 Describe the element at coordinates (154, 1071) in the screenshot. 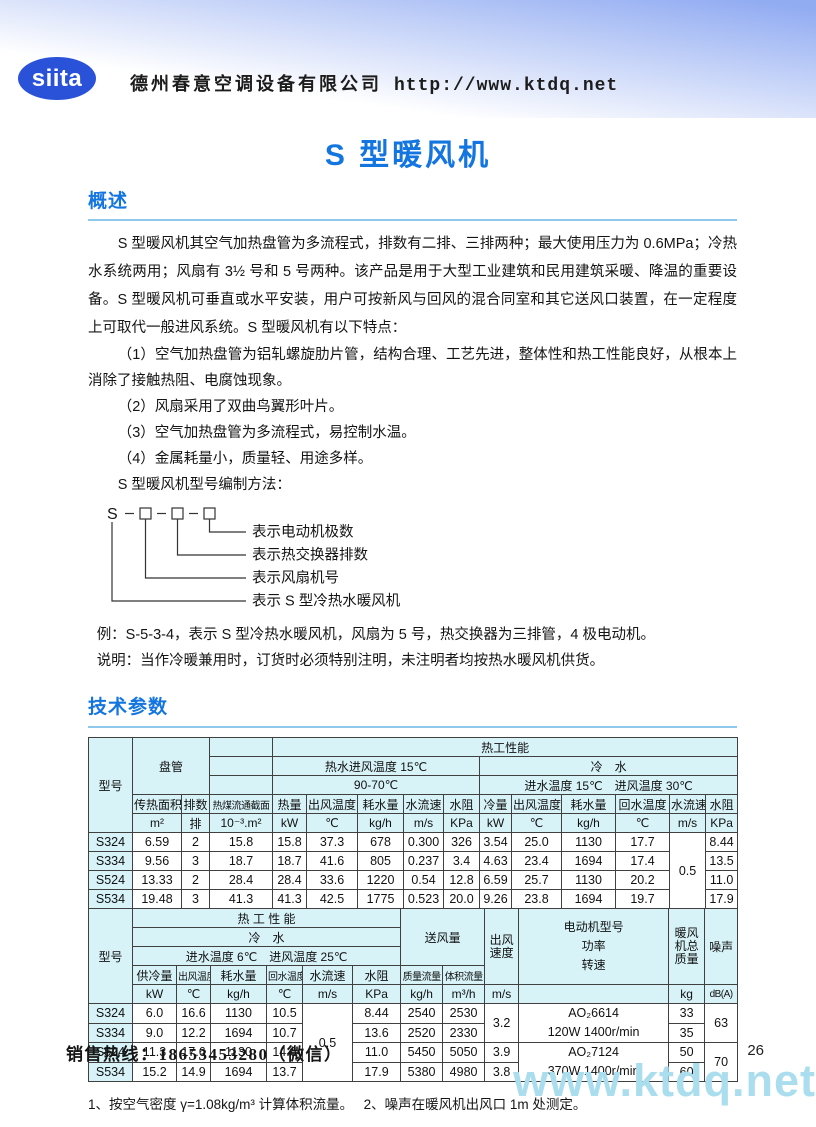

I see `cell: 15.2` at that location.